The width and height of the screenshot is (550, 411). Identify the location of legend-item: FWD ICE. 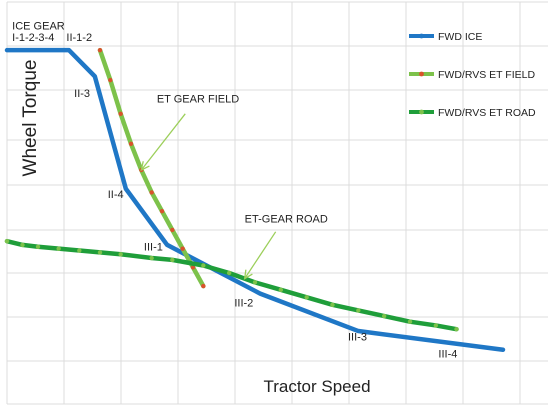
(445, 37).